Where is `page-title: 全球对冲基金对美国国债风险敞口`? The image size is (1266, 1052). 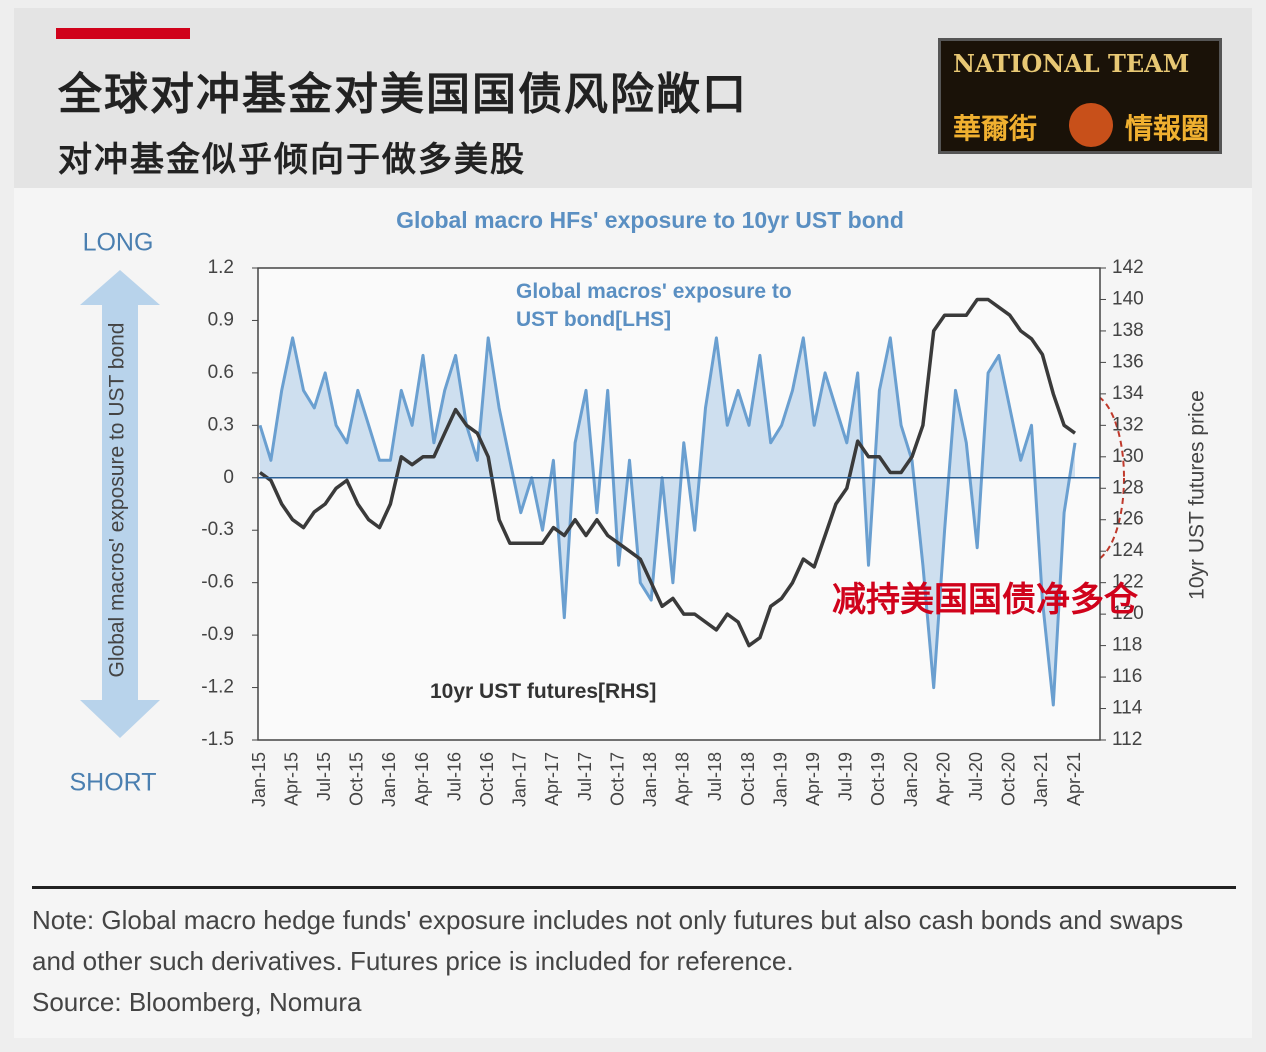 page-title: 全球对冲基金对美国国债风险敞口 is located at coordinates (403, 94).